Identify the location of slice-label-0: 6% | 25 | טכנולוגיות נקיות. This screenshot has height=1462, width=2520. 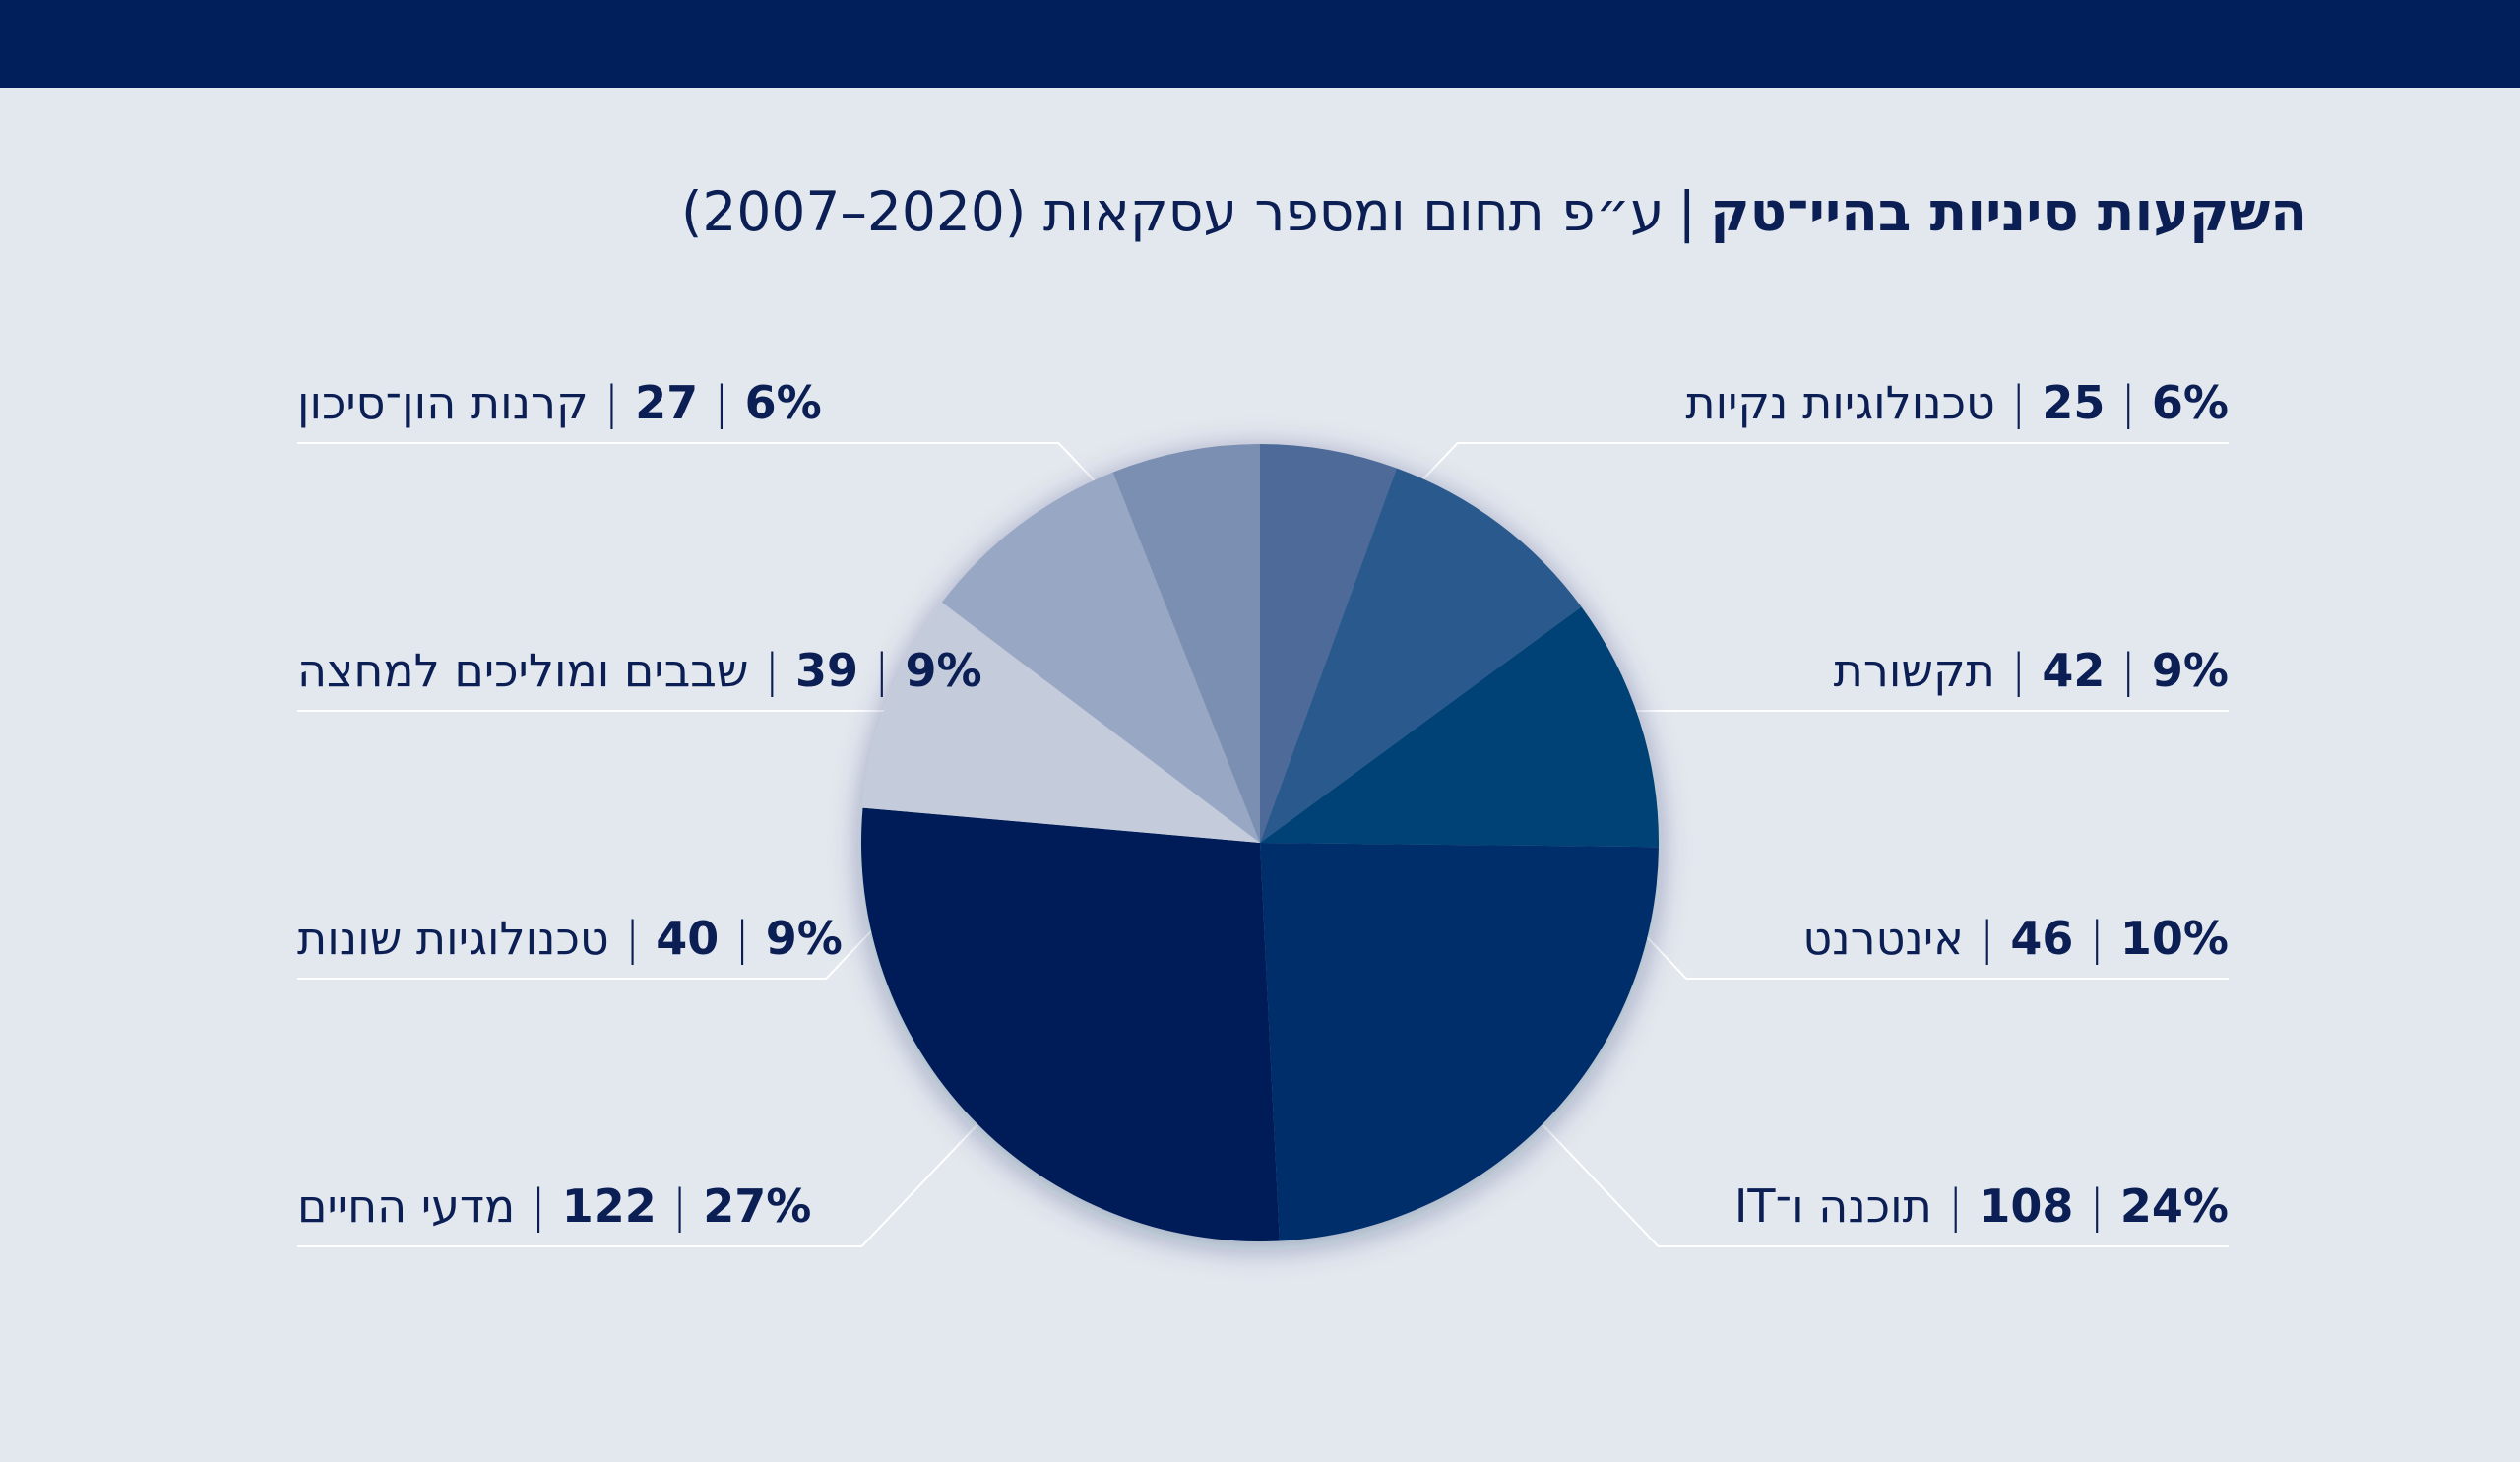
(1957, 402).